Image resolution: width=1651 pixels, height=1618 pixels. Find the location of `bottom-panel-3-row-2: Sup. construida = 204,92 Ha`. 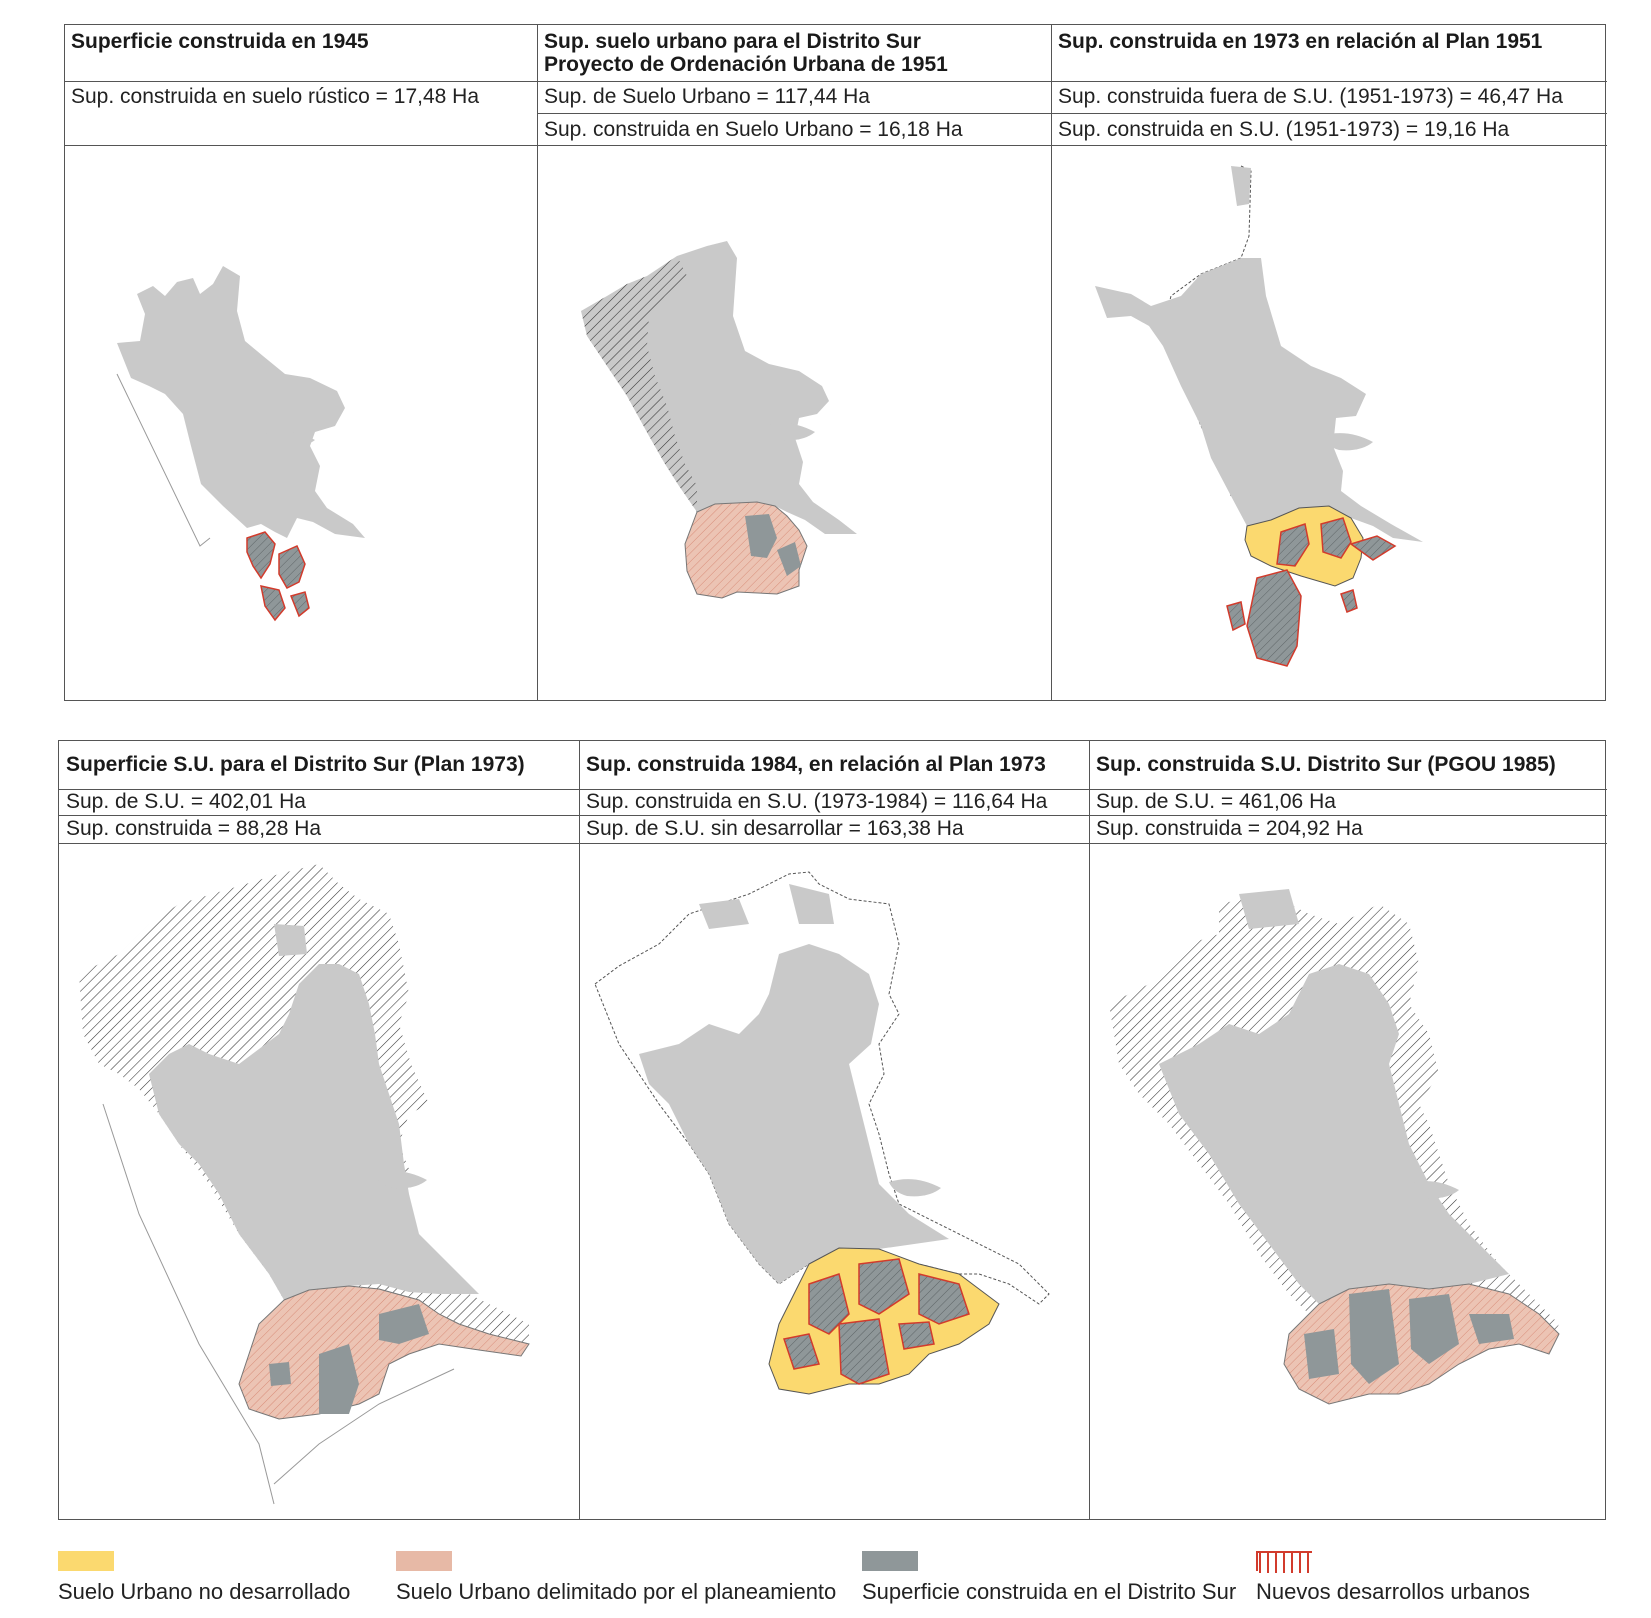

bottom-panel-3-row-2: Sup. construida = 204,92 Ha is located at coordinates (1229, 828).